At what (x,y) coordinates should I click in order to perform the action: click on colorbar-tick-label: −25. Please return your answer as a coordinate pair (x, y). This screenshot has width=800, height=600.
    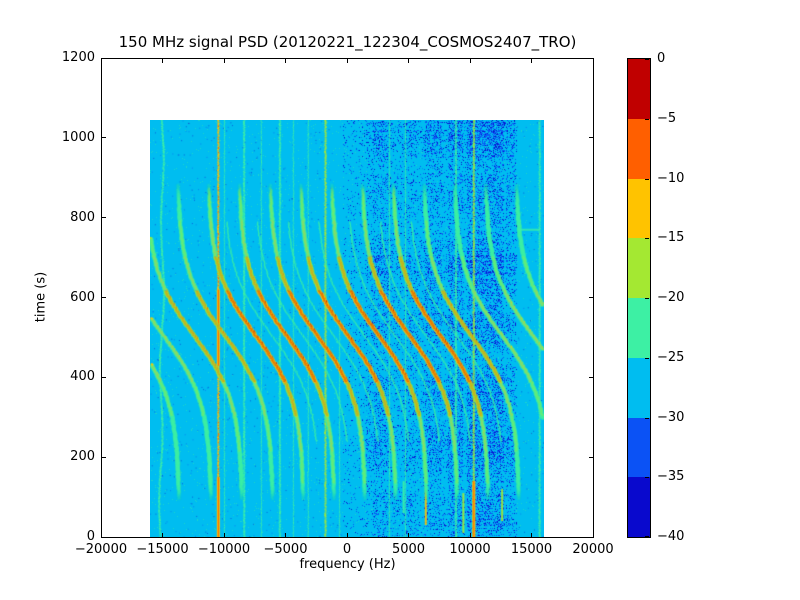
    Looking at the image, I should click on (671, 357).